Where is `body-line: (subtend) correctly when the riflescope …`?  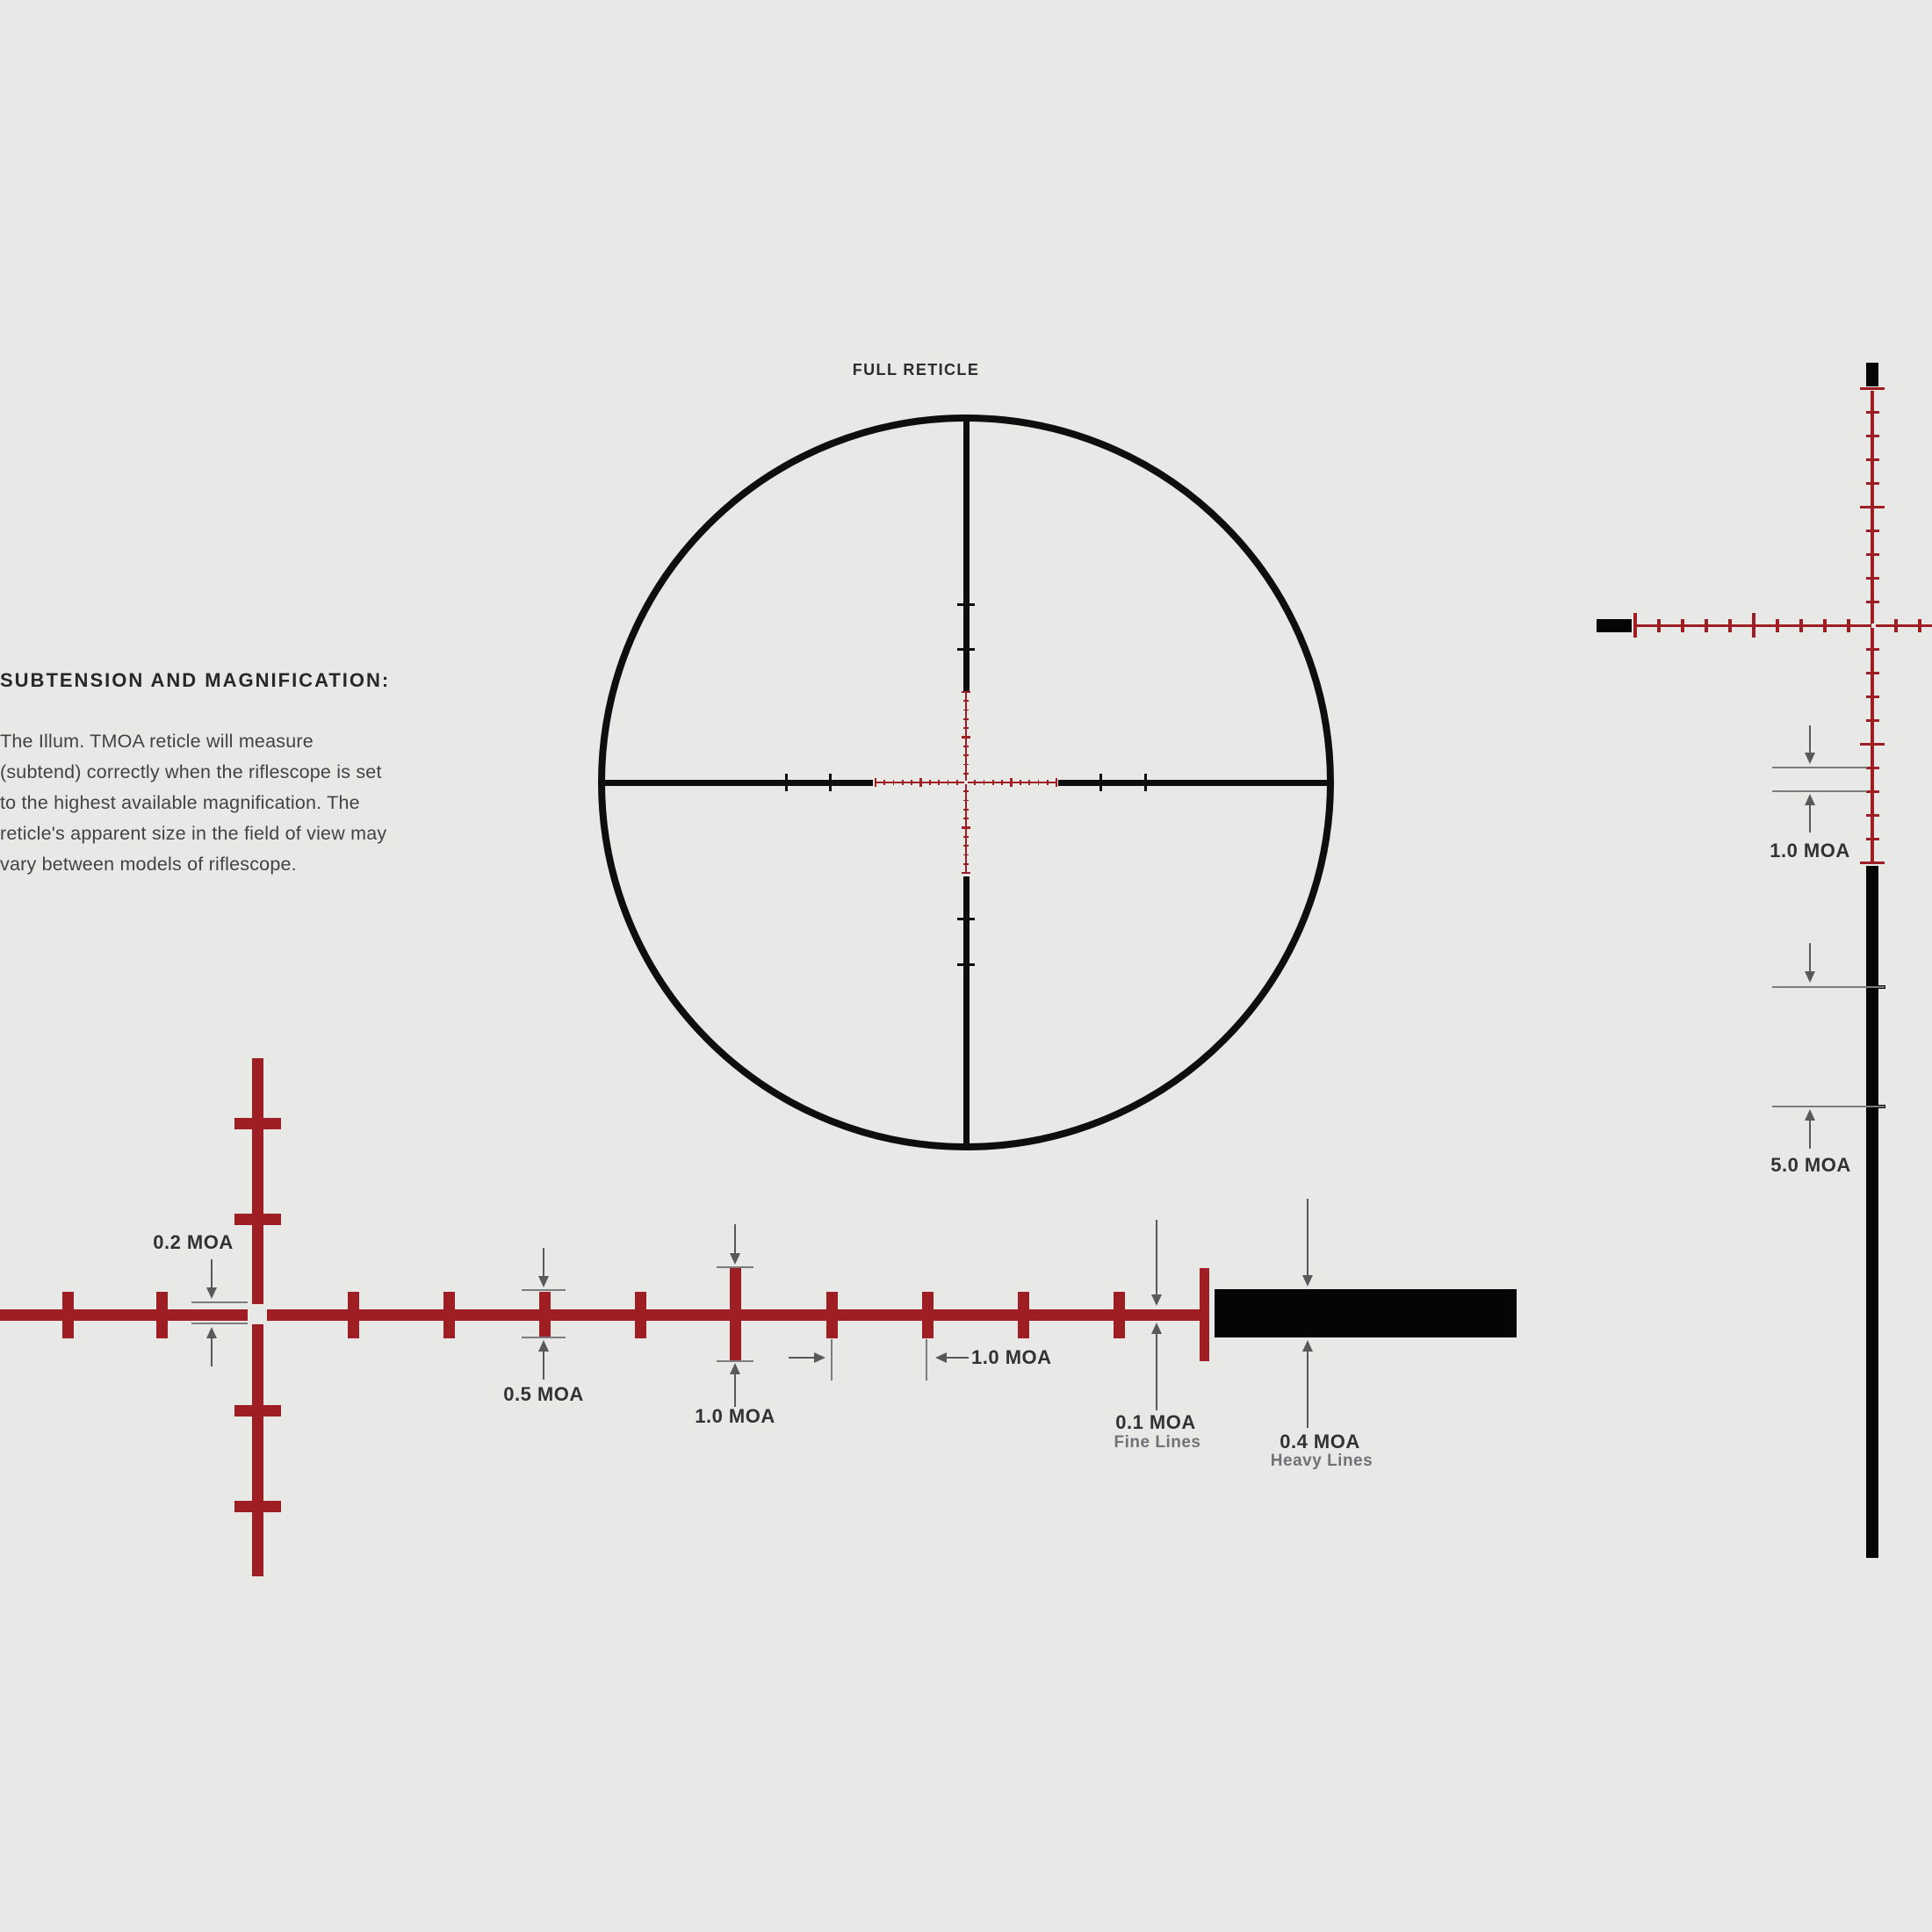 body-line: (subtend) correctly when the riflescope … is located at coordinates (191, 771).